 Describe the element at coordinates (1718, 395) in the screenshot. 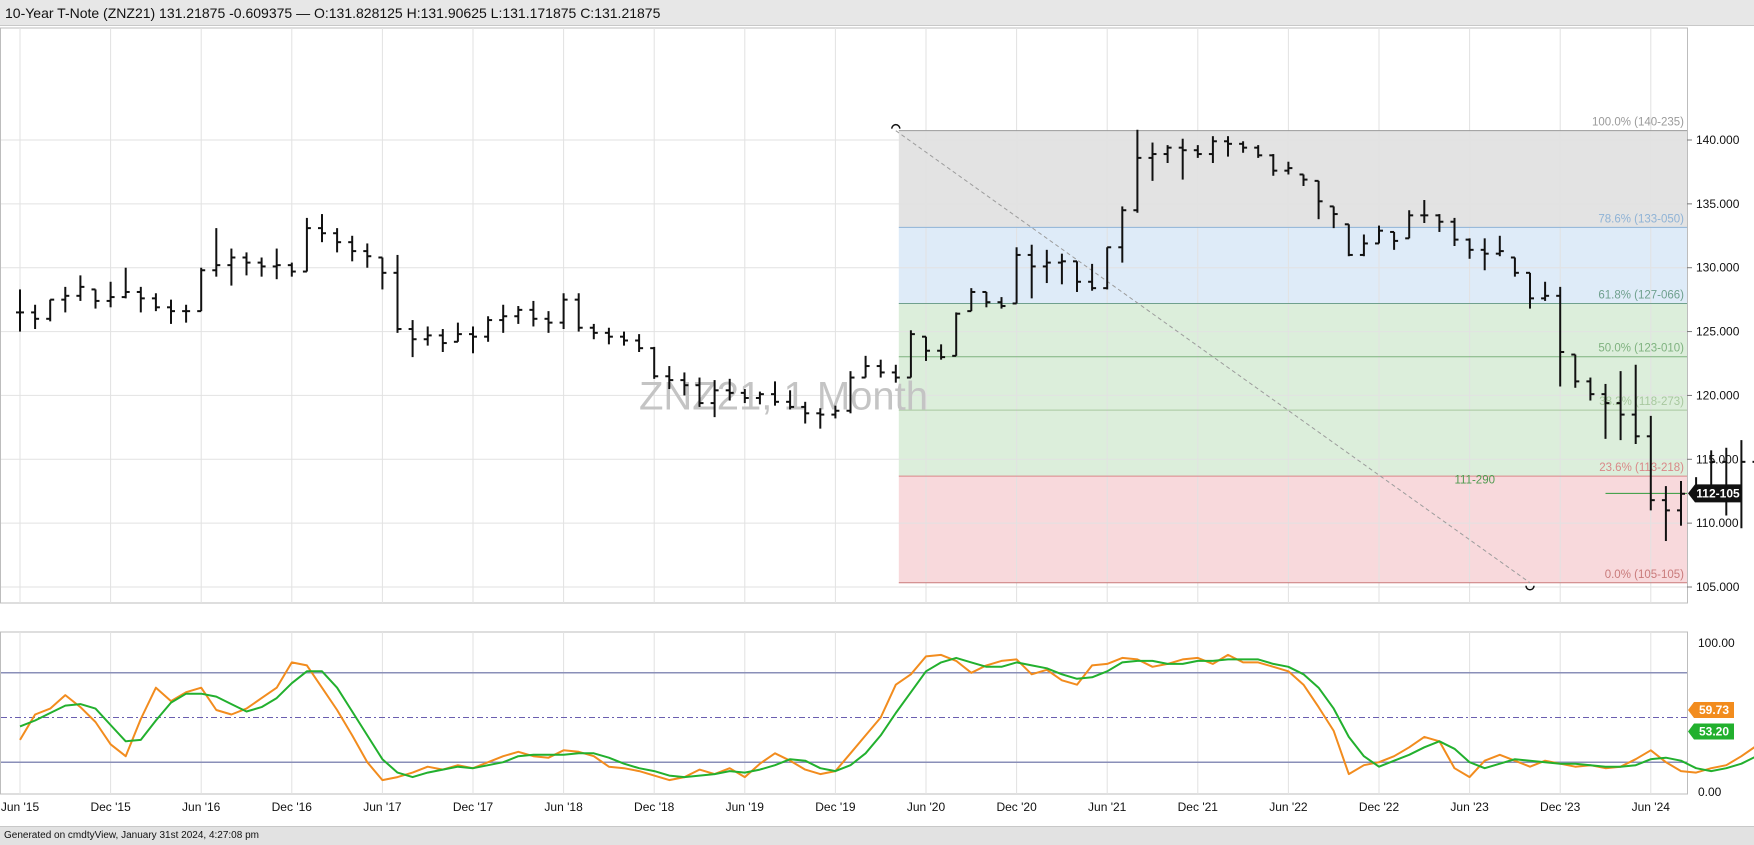

I see `y-tick-label: 120.000` at that location.